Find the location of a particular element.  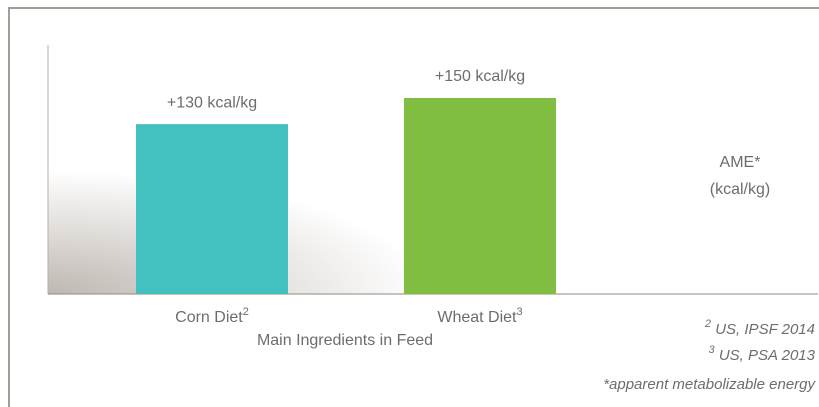

footnote-mark: 2 is located at coordinates (707, 324).